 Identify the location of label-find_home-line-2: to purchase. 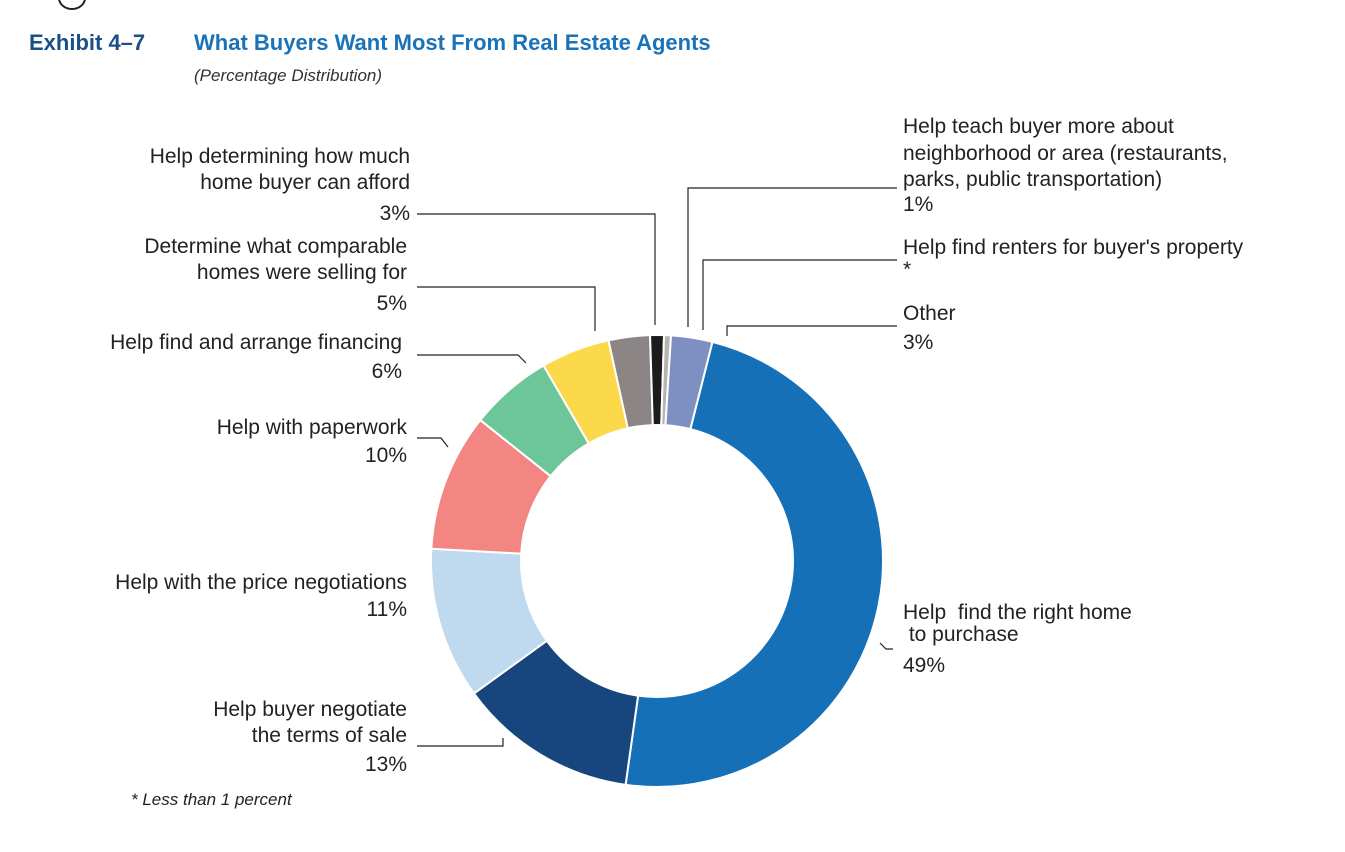
(961, 634).